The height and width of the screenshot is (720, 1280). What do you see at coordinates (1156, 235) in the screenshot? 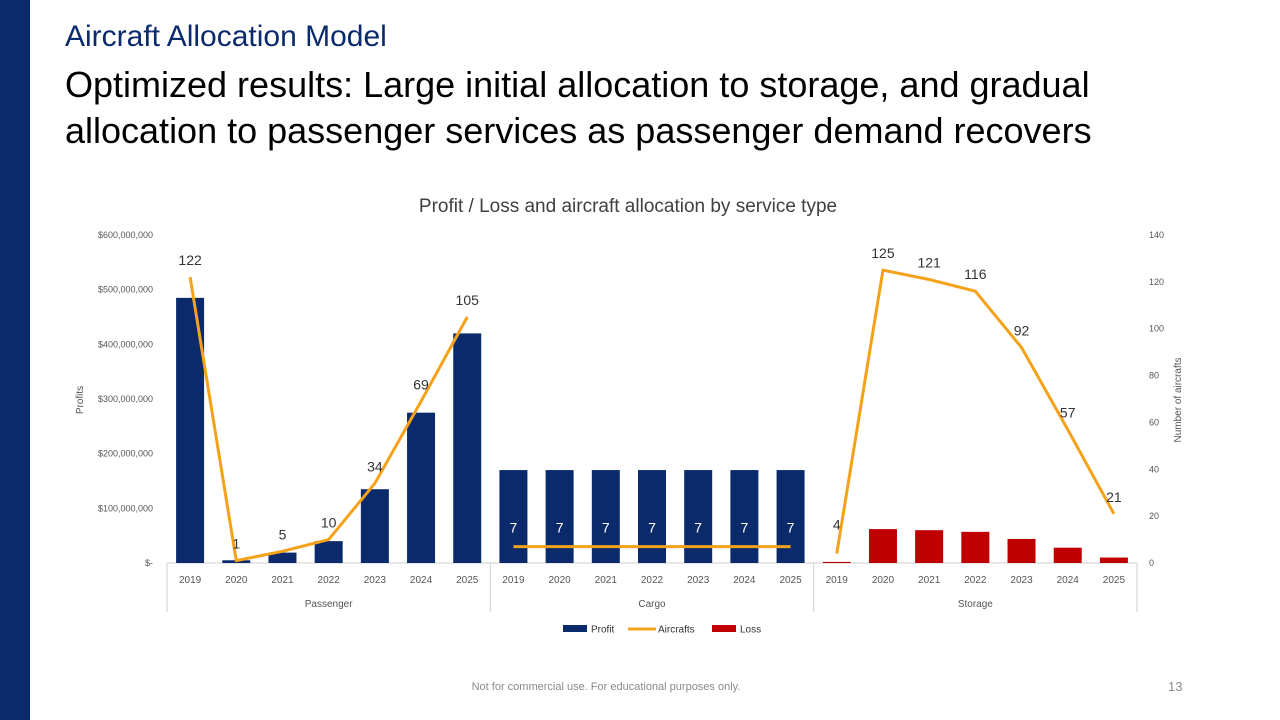
I see `y2-tick-label: 140` at bounding box center [1156, 235].